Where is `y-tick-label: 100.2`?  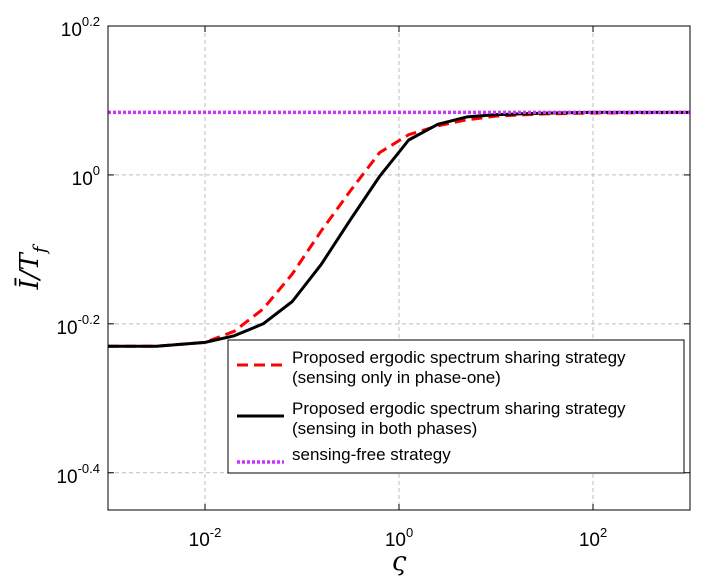
y-tick-label: 100.2 is located at coordinates (80, 27).